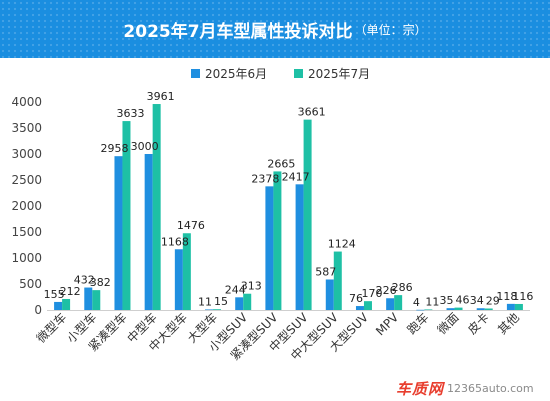 The height and width of the screenshot is (401, 550). Describe the element at coordinates (238, 31) in the screenshot. I see `chart-title: 2025年7月车型属性投诉对比` at that location.